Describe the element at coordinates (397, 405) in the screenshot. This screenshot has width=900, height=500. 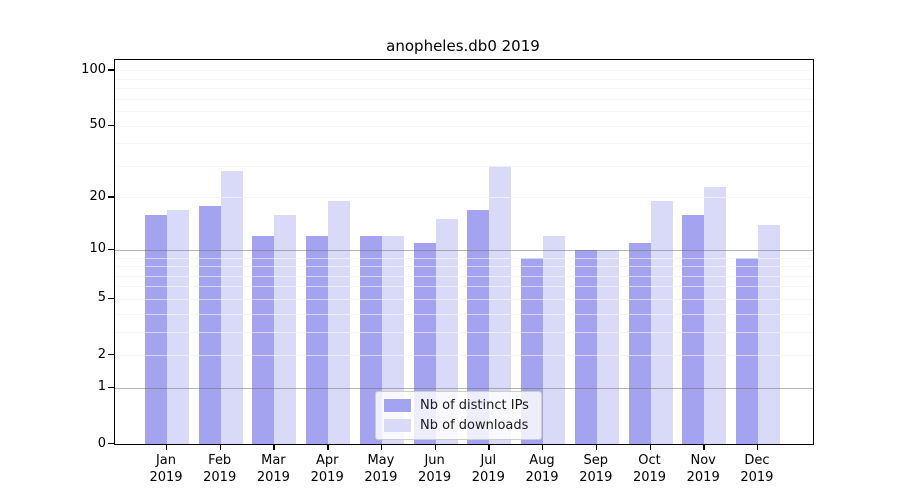
I see `legend-swatch-distinct-ips` at that location.